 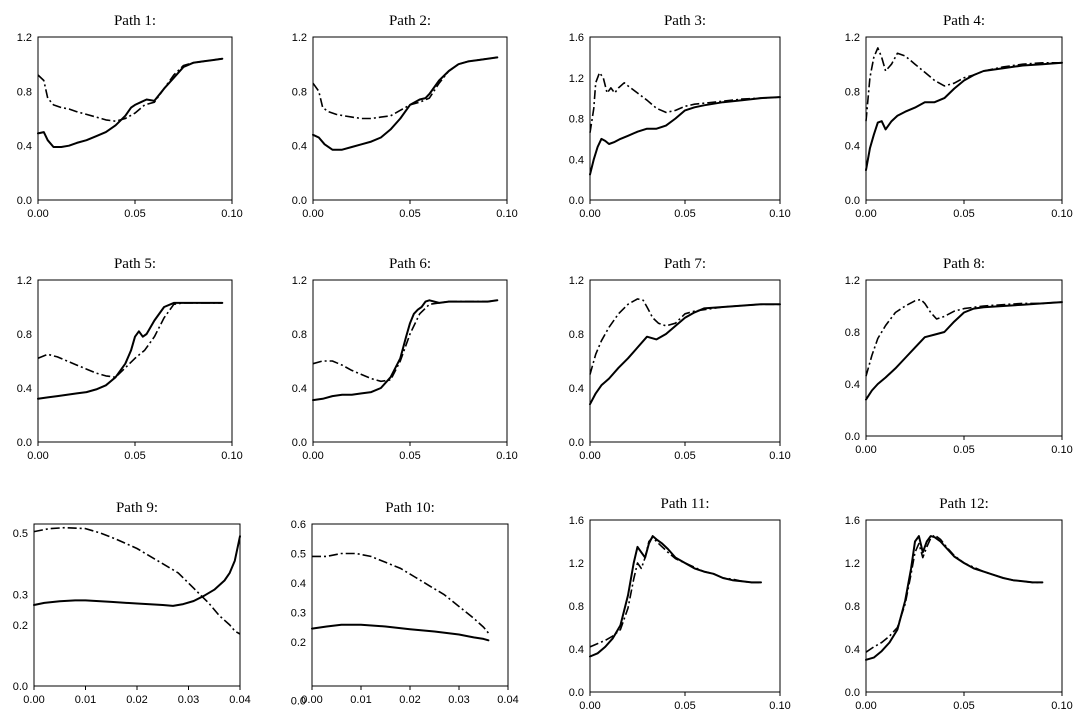 I want to click on x-tick-label: 0.03, so click(x=188, y=700).